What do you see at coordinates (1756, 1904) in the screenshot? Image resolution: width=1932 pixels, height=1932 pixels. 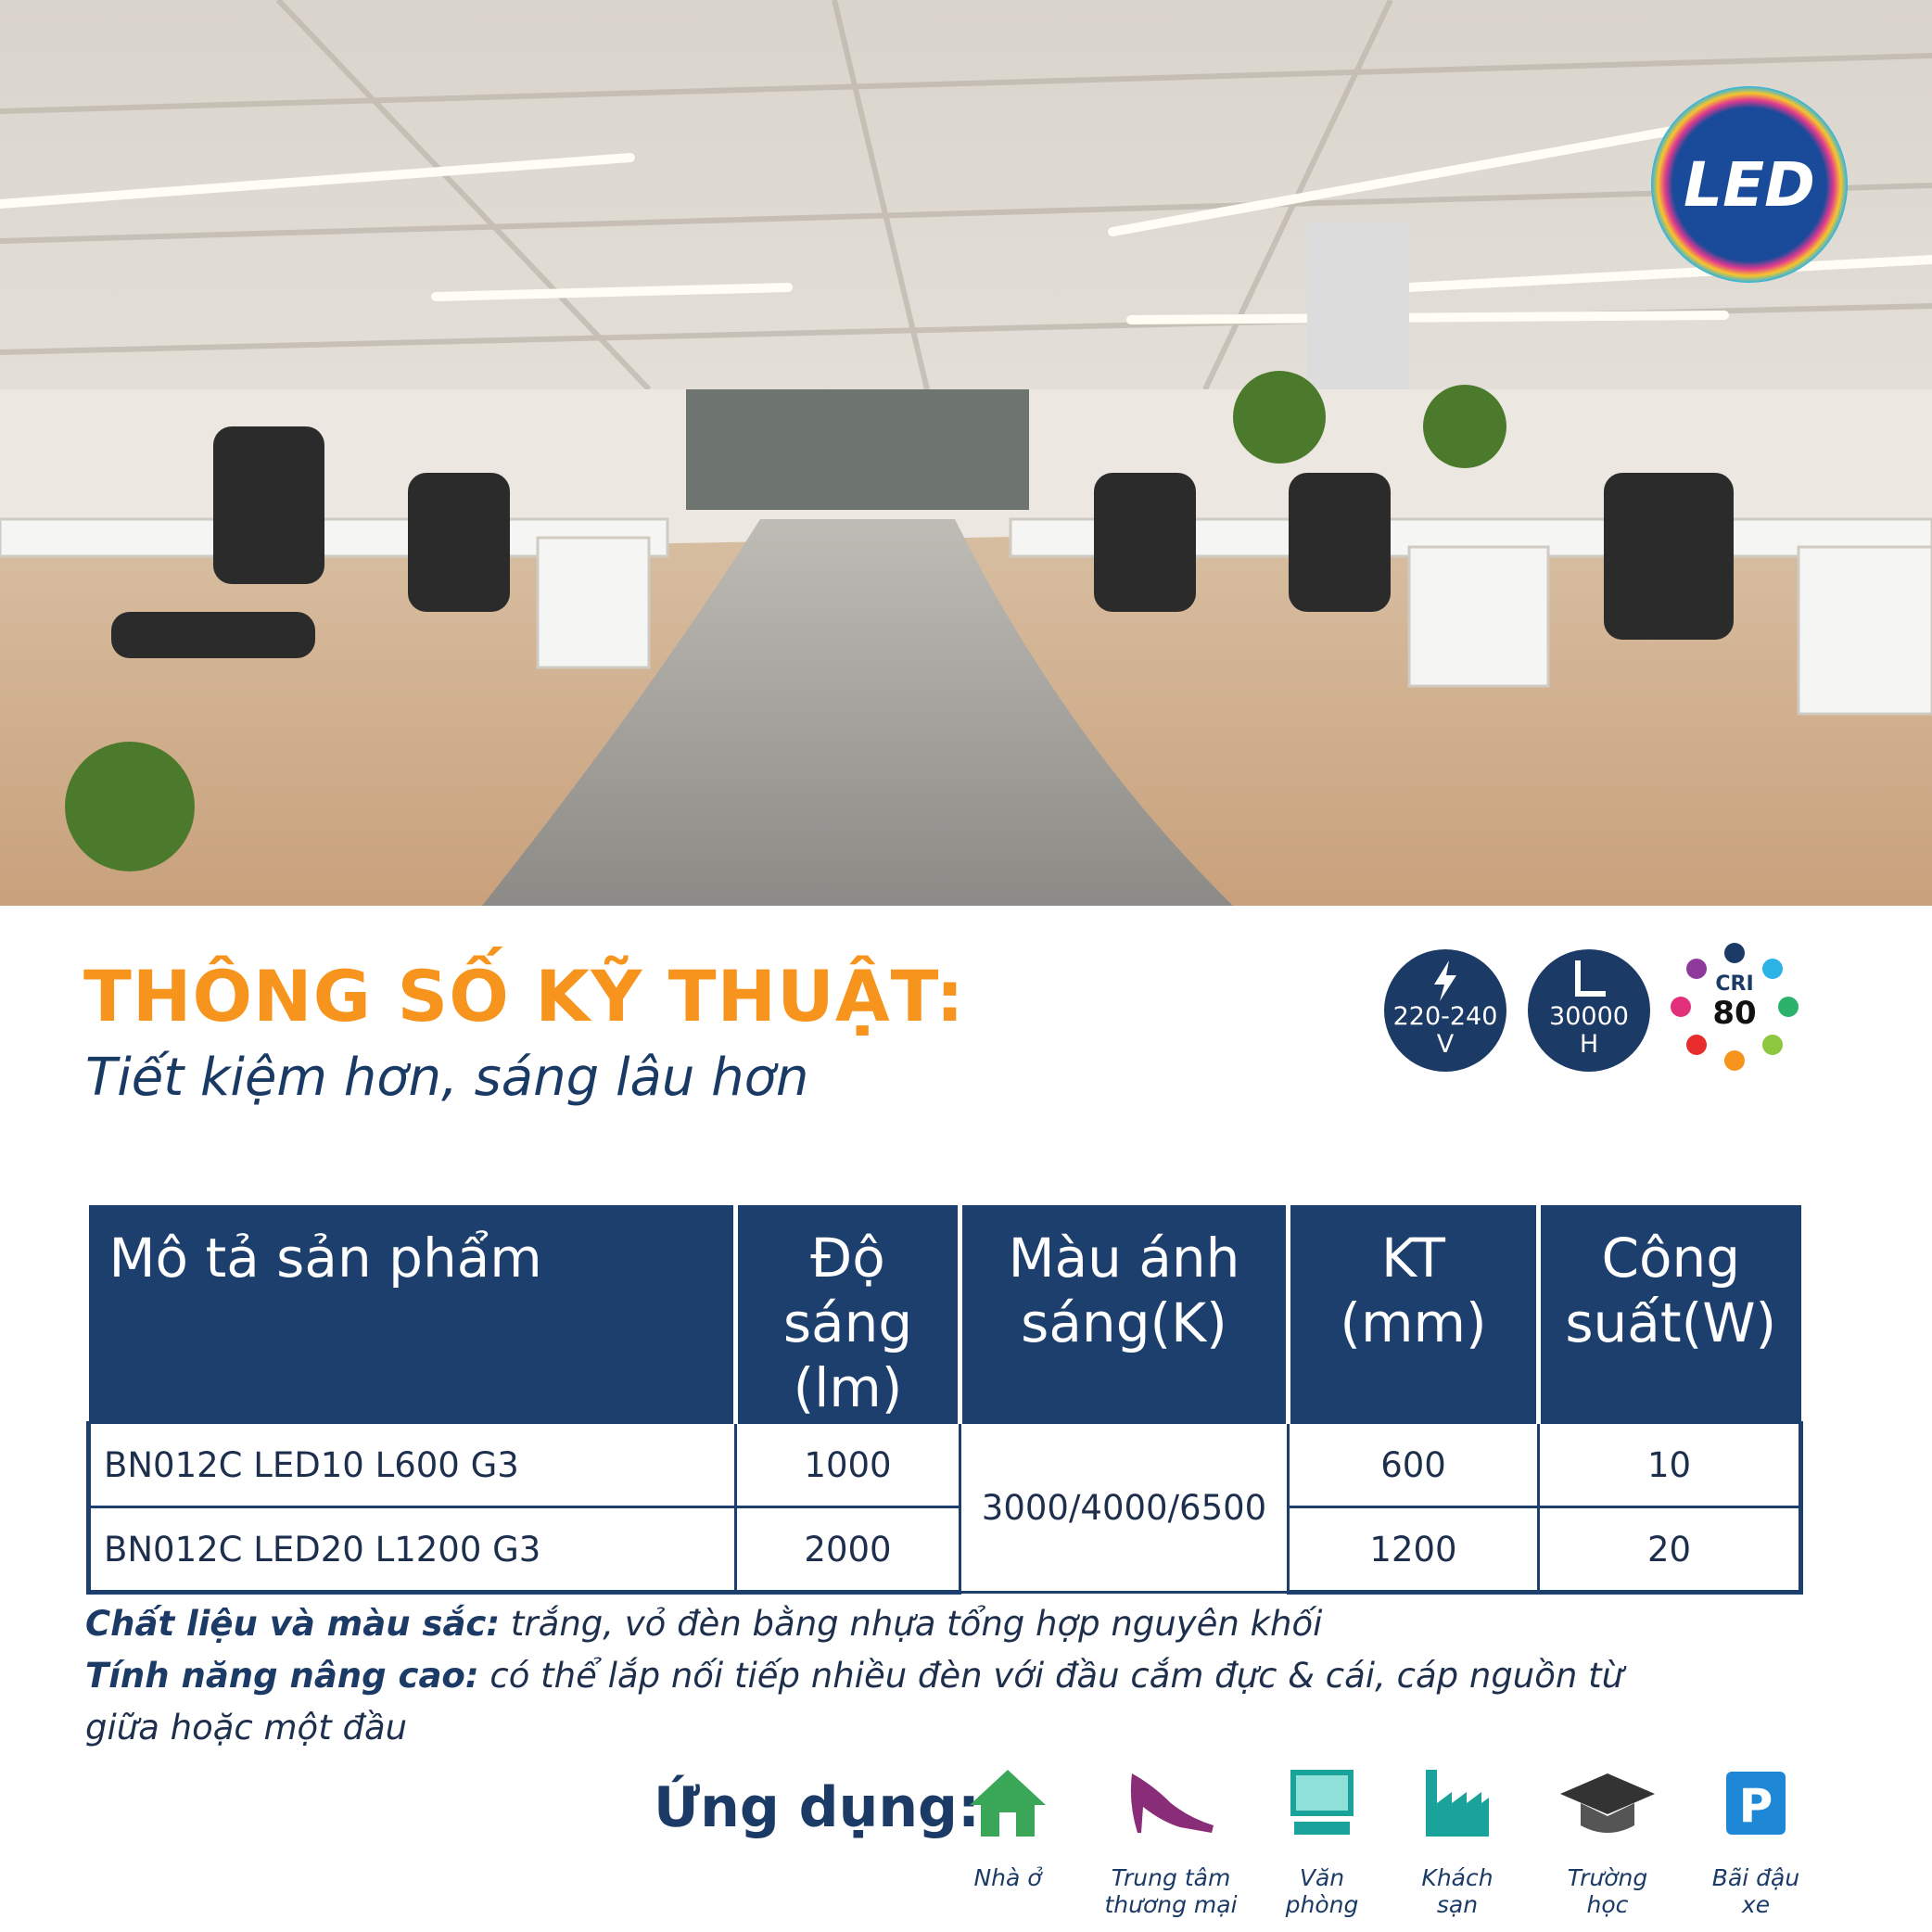 I see `application-label: xe` at bounding box center [1756, 1904].